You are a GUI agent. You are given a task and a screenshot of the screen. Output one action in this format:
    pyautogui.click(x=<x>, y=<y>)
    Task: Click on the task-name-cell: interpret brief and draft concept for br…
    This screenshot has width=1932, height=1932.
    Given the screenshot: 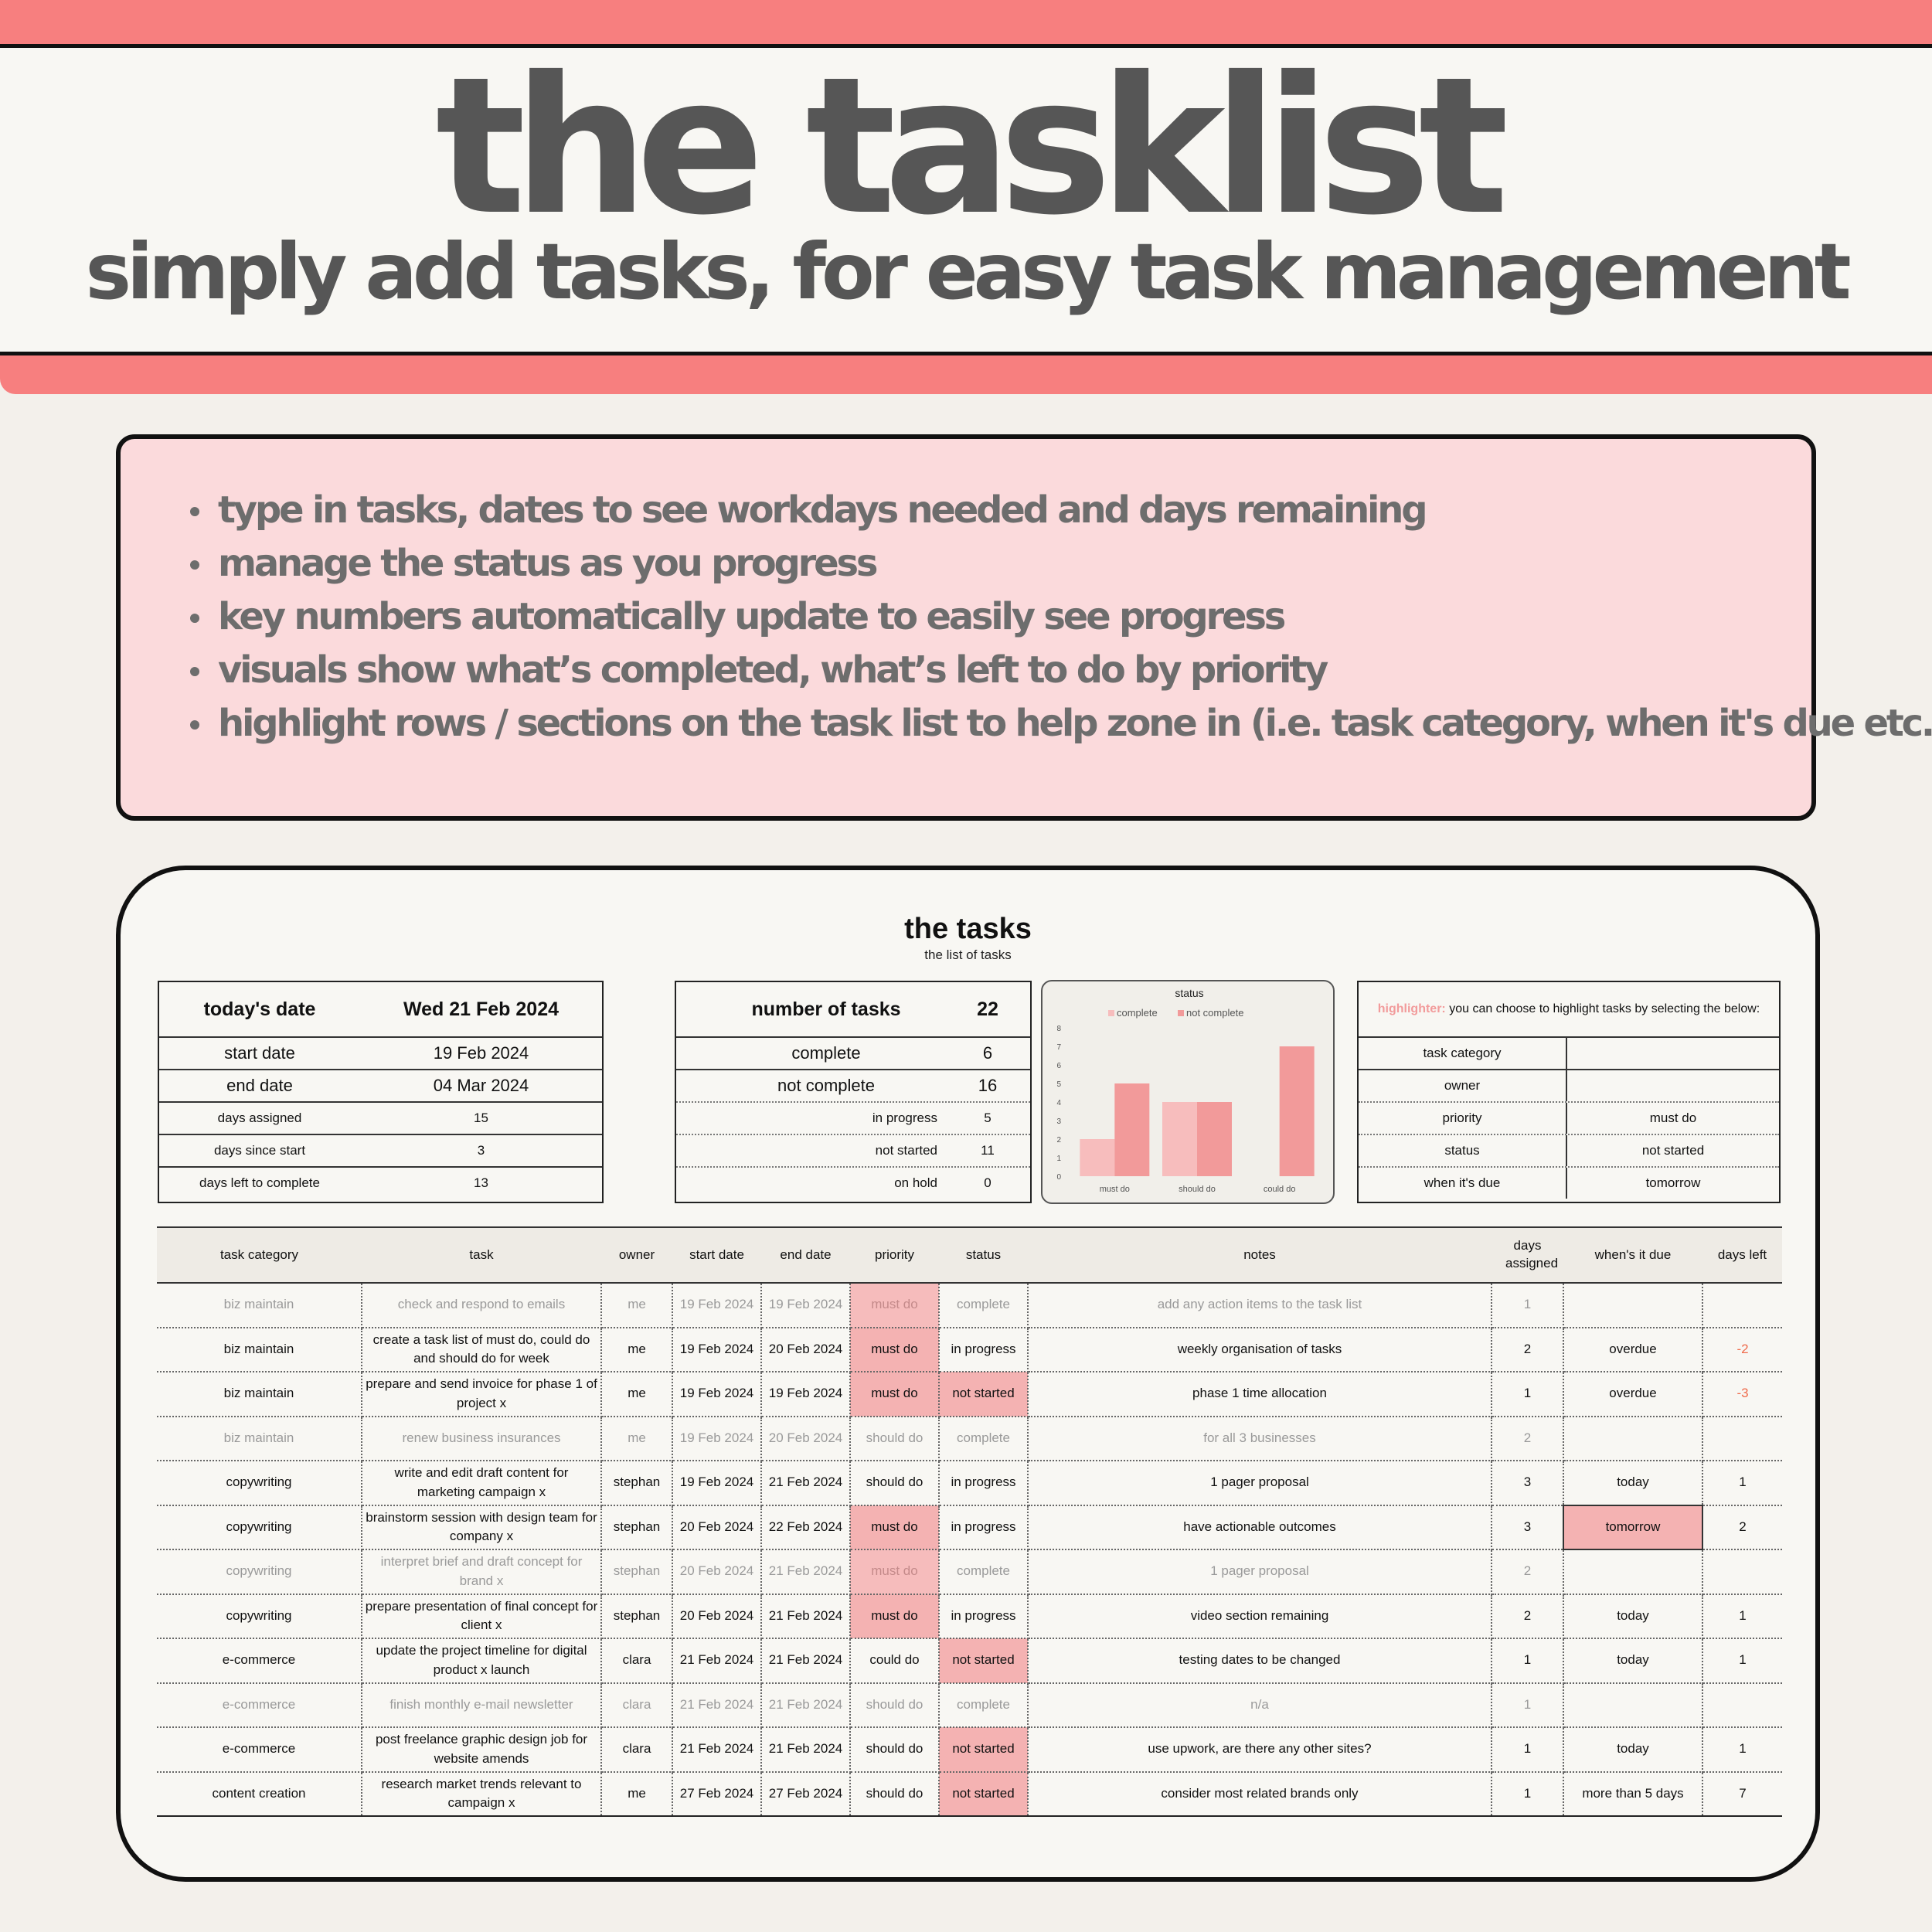 What is the action you would take?
    pyautogui.click(x=482, y=1572)
    